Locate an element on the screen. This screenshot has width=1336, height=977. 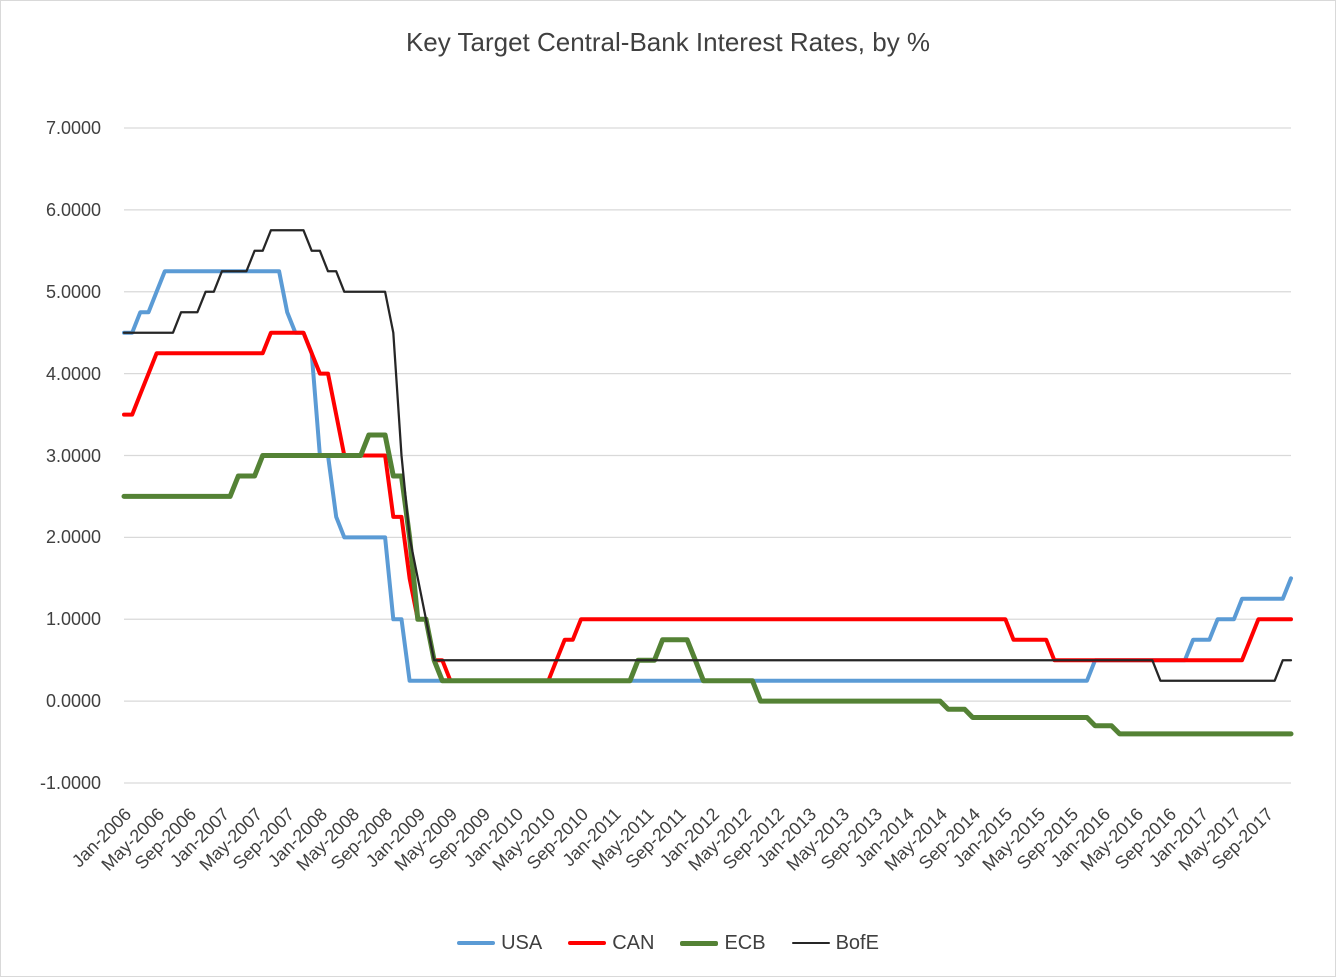
legend-label-bofe: BofE is located at coordinates (857, 942).